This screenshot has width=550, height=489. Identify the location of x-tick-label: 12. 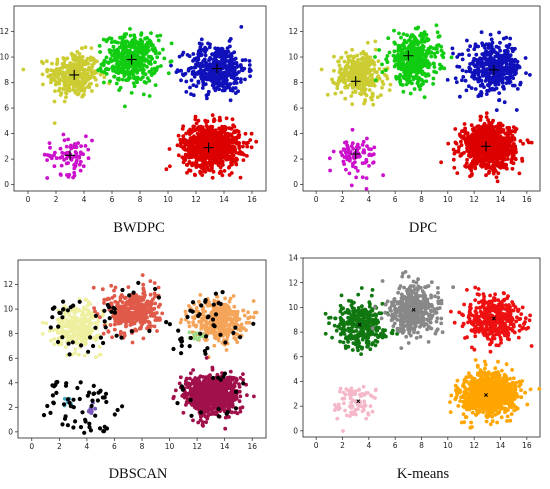
(196, 199).